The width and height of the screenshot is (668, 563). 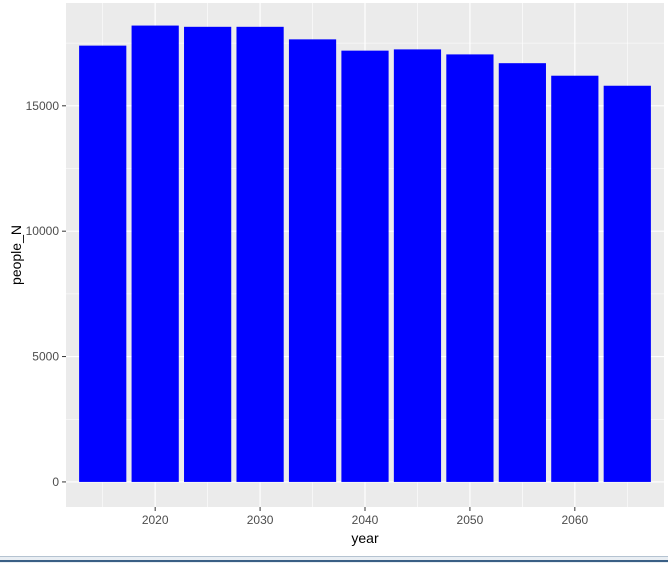 What do you see at coordinates (365, 538) in the screenshot?
I see `x-axis-title: year` at bounding box center [365, 538].